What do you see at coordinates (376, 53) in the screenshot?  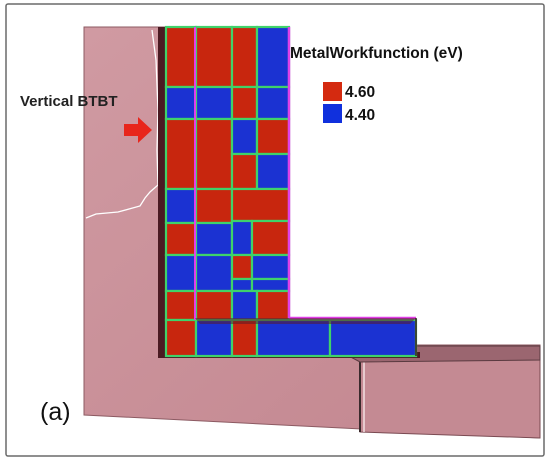 I see `legend-title: MetalWorkfunction (eV)` at bounding box center [376, 53].